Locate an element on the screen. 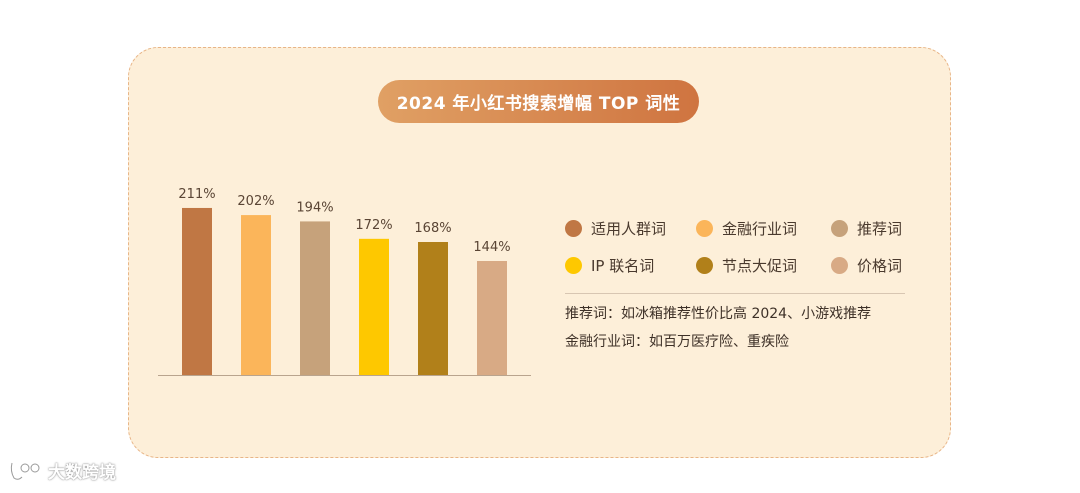 Image resolution: width=1080 pixels, height=493 pixels. bar-value-label-3: 194% is located at coordinates (314, 207).